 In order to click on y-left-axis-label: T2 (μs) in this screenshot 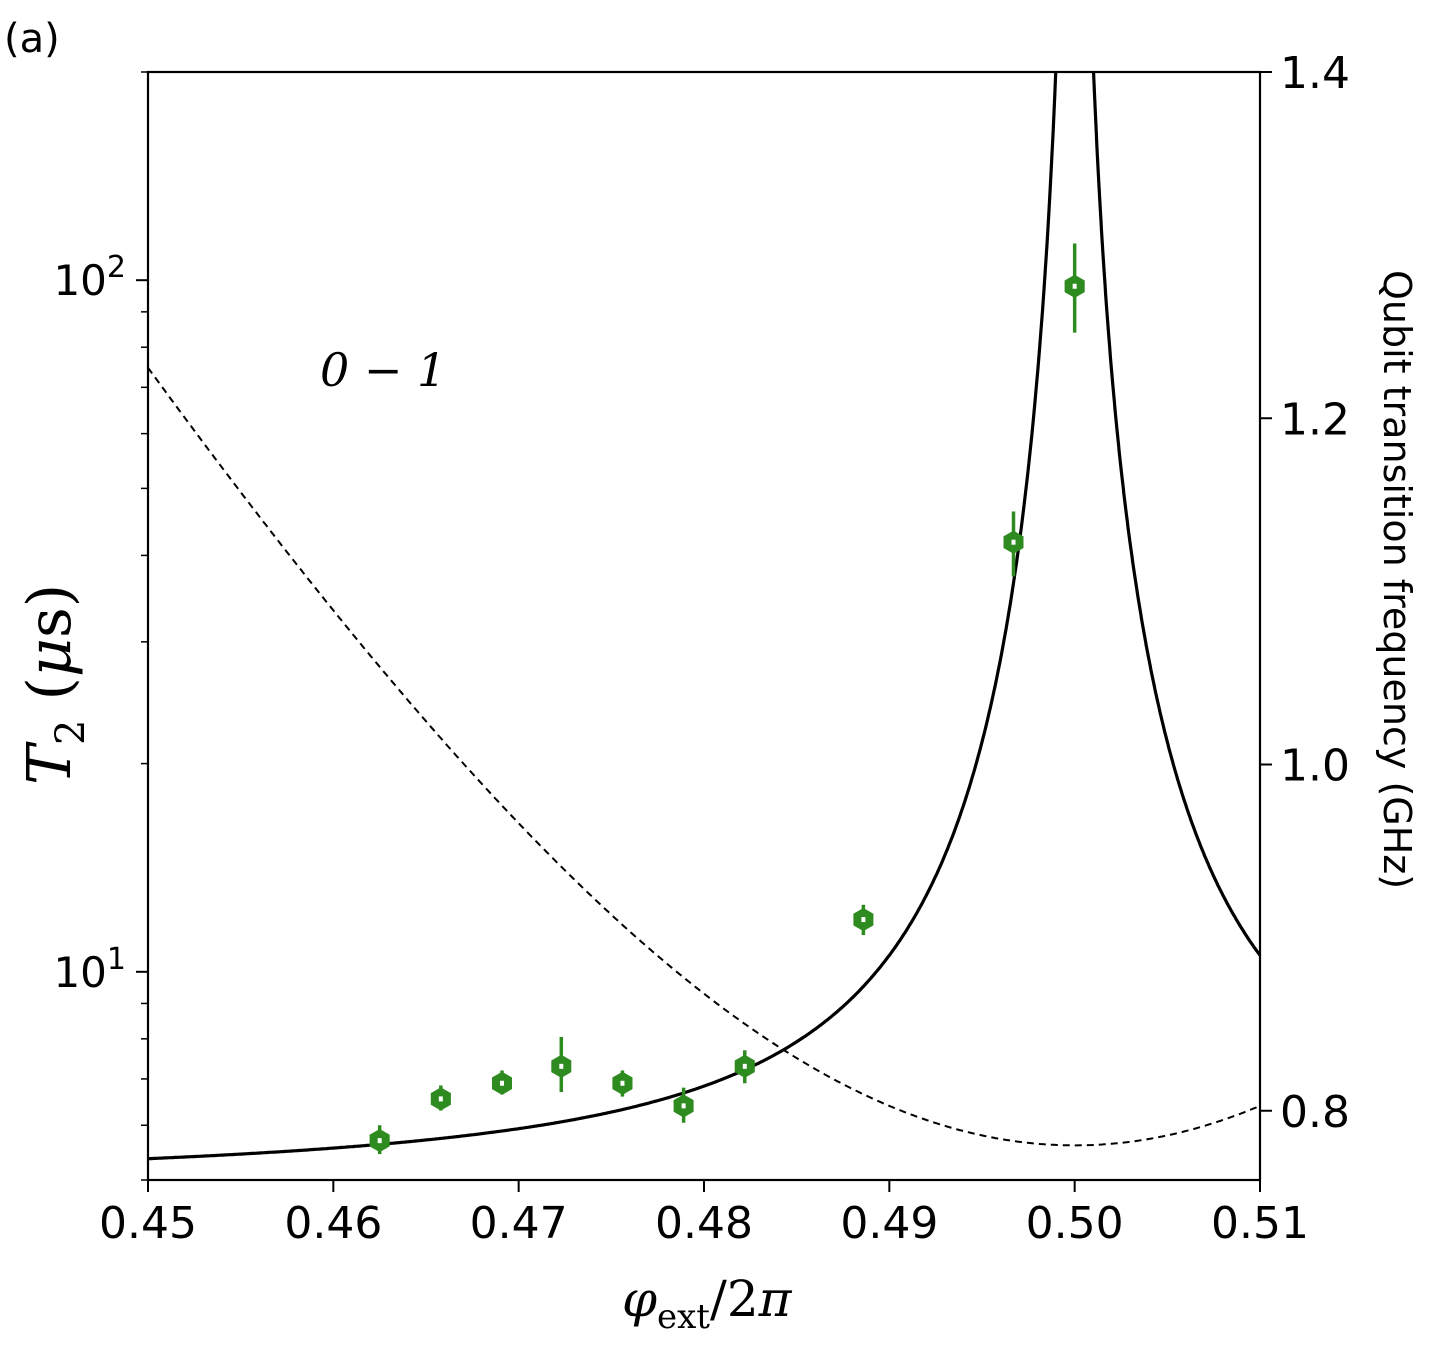, I will do `click(54, 684)`.